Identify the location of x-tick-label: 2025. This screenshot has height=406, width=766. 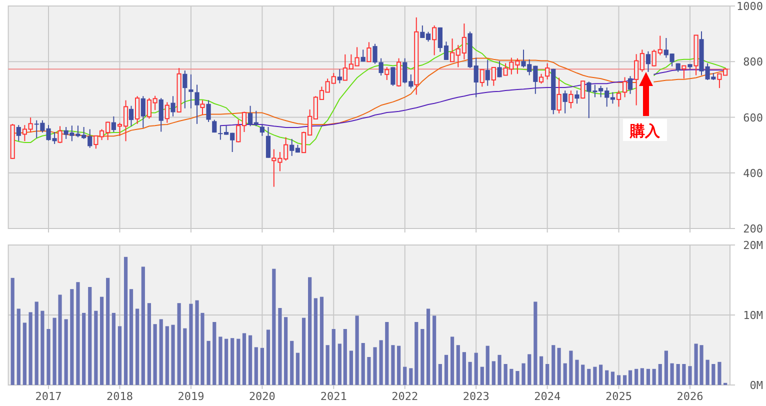
(619, 396).